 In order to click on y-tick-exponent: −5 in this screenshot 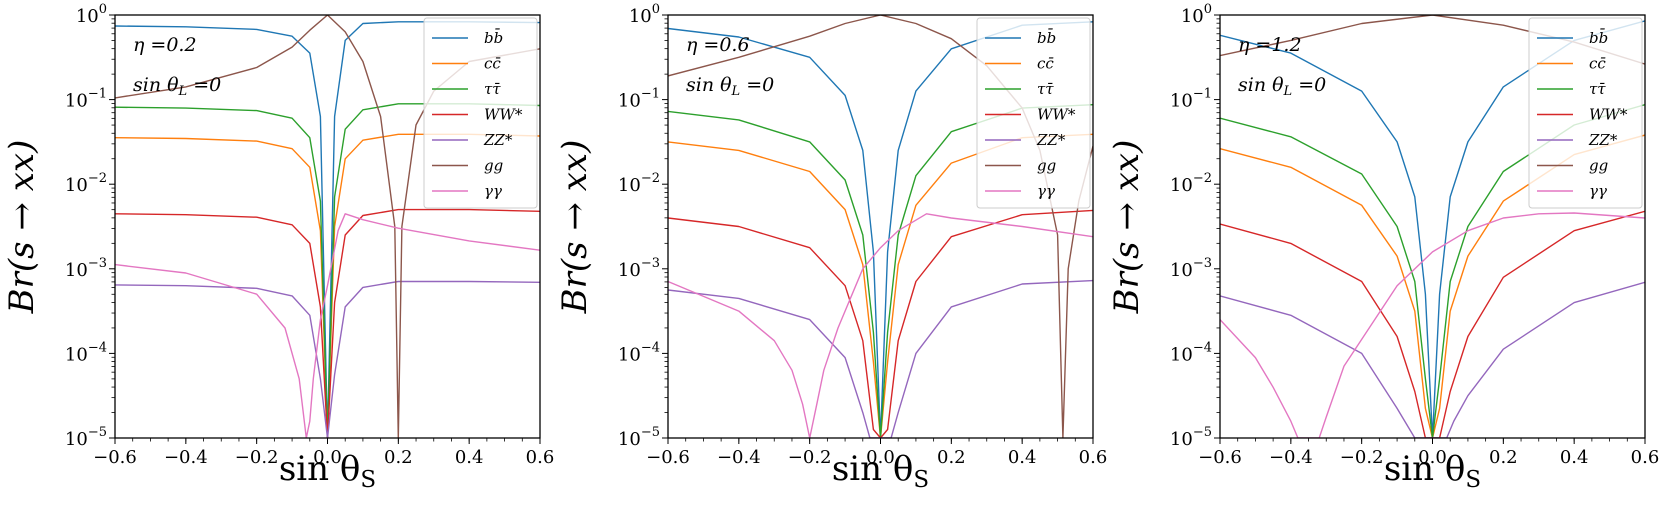, I will do `click(97, 432)`.